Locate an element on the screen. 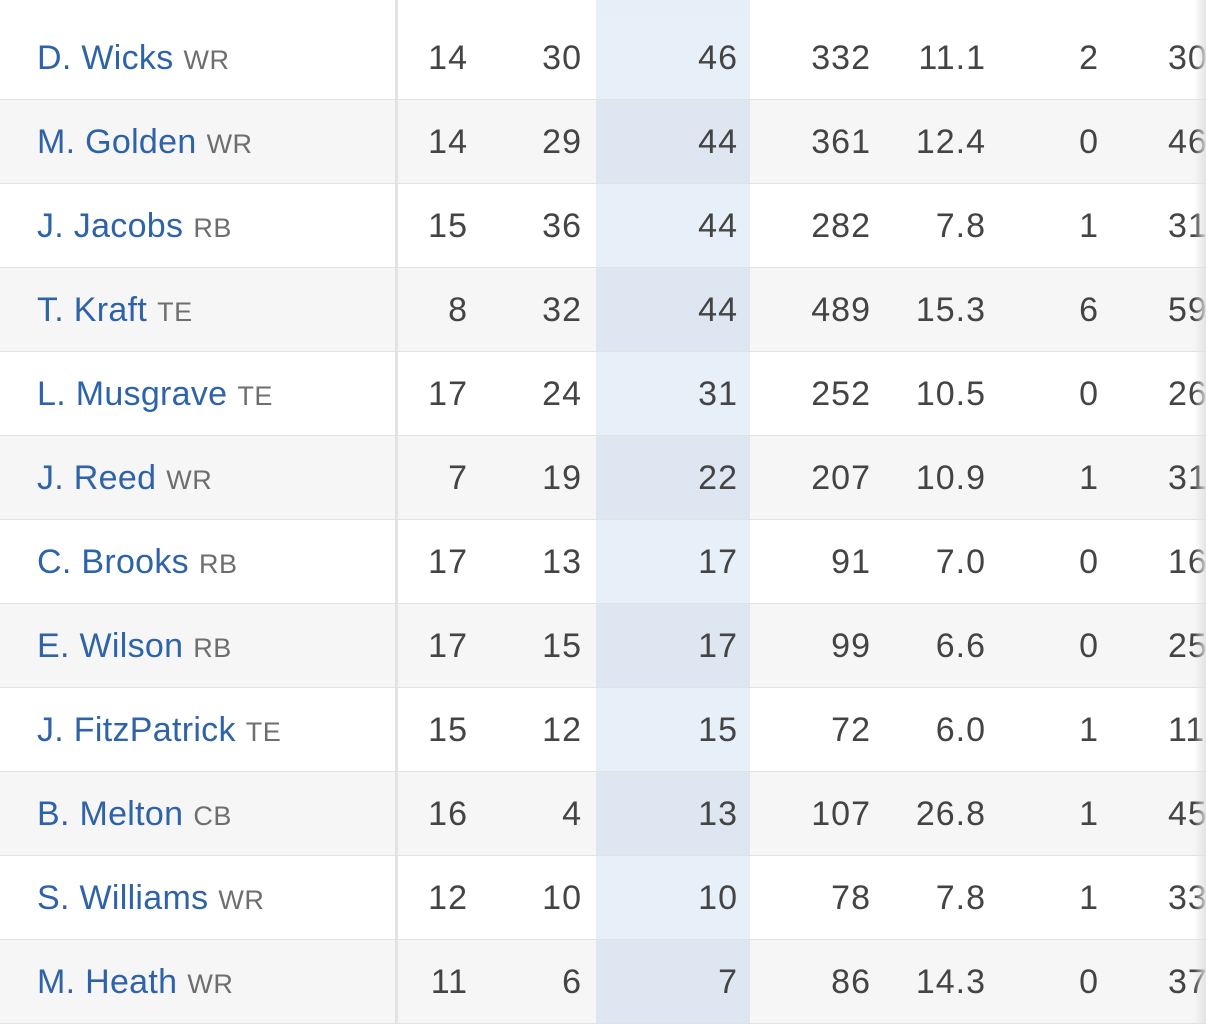 The width and height of the screenshot is (1206, 1024). table-row: L. Musgrave TE 17 24 31 252 10.5 0 26 is located at coordinates (603, 394).